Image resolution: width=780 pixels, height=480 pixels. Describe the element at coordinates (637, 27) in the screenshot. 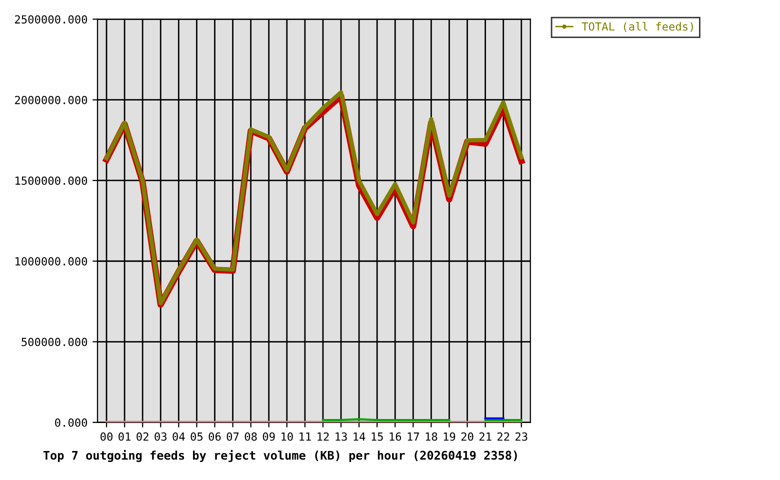

I see `legend-label: TOTAL (all feeds)` at that location.